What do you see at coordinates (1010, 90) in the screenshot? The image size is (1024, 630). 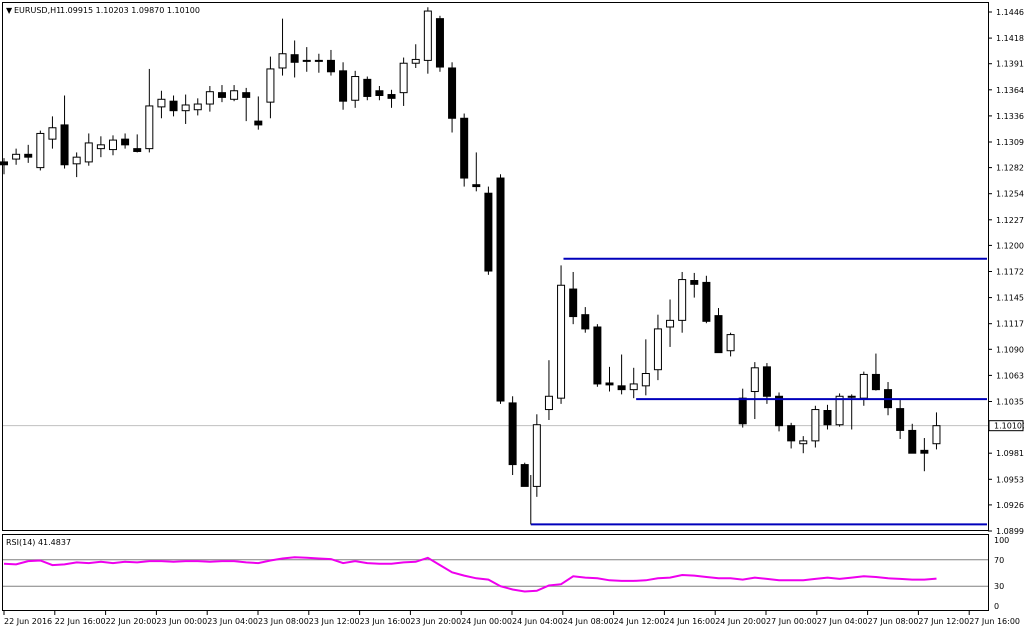 I see `price-tick-label: 1.13640` at bounding box center [1010, 90].